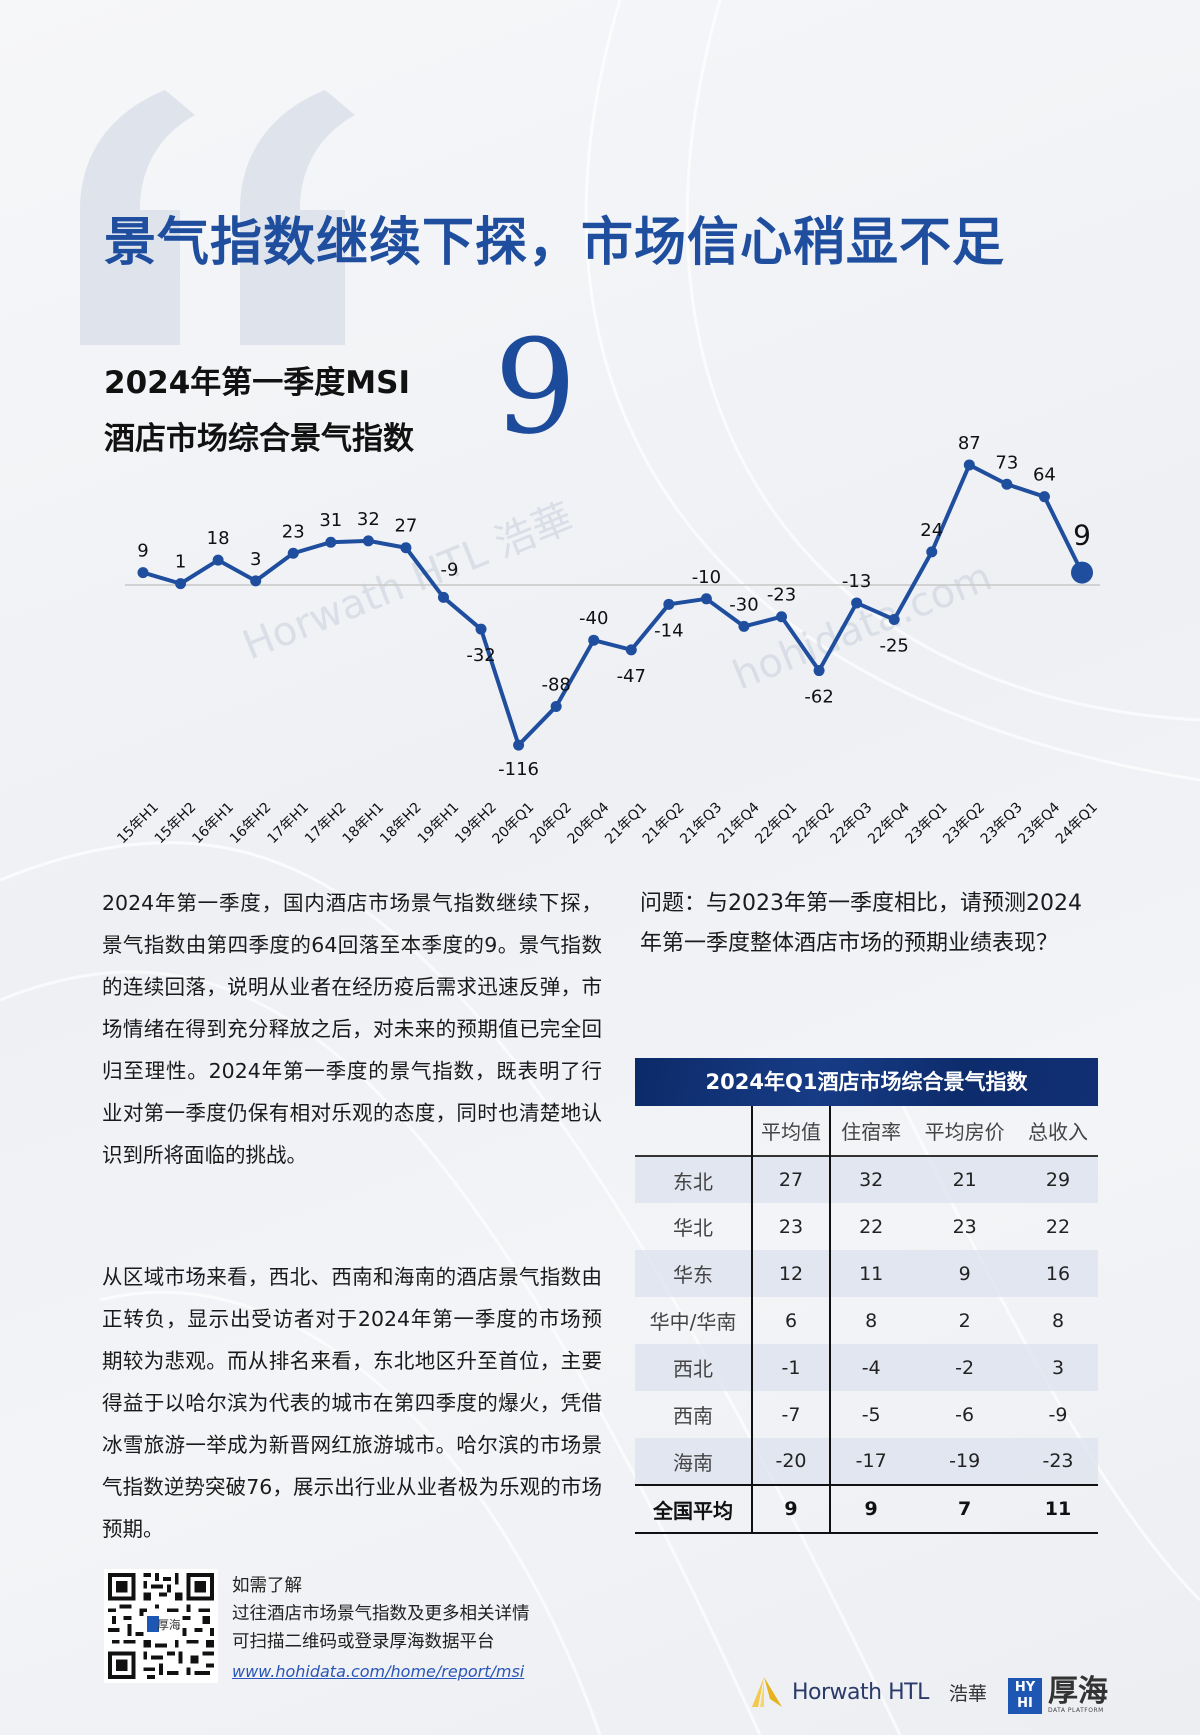 This screenshot has height=1735, width=1200. What do you see at coordinates (378, 1671) in the screenshot?
I see `report-link: www.hohidata.com/home/report/msi` at bounding box center [378, 1671].